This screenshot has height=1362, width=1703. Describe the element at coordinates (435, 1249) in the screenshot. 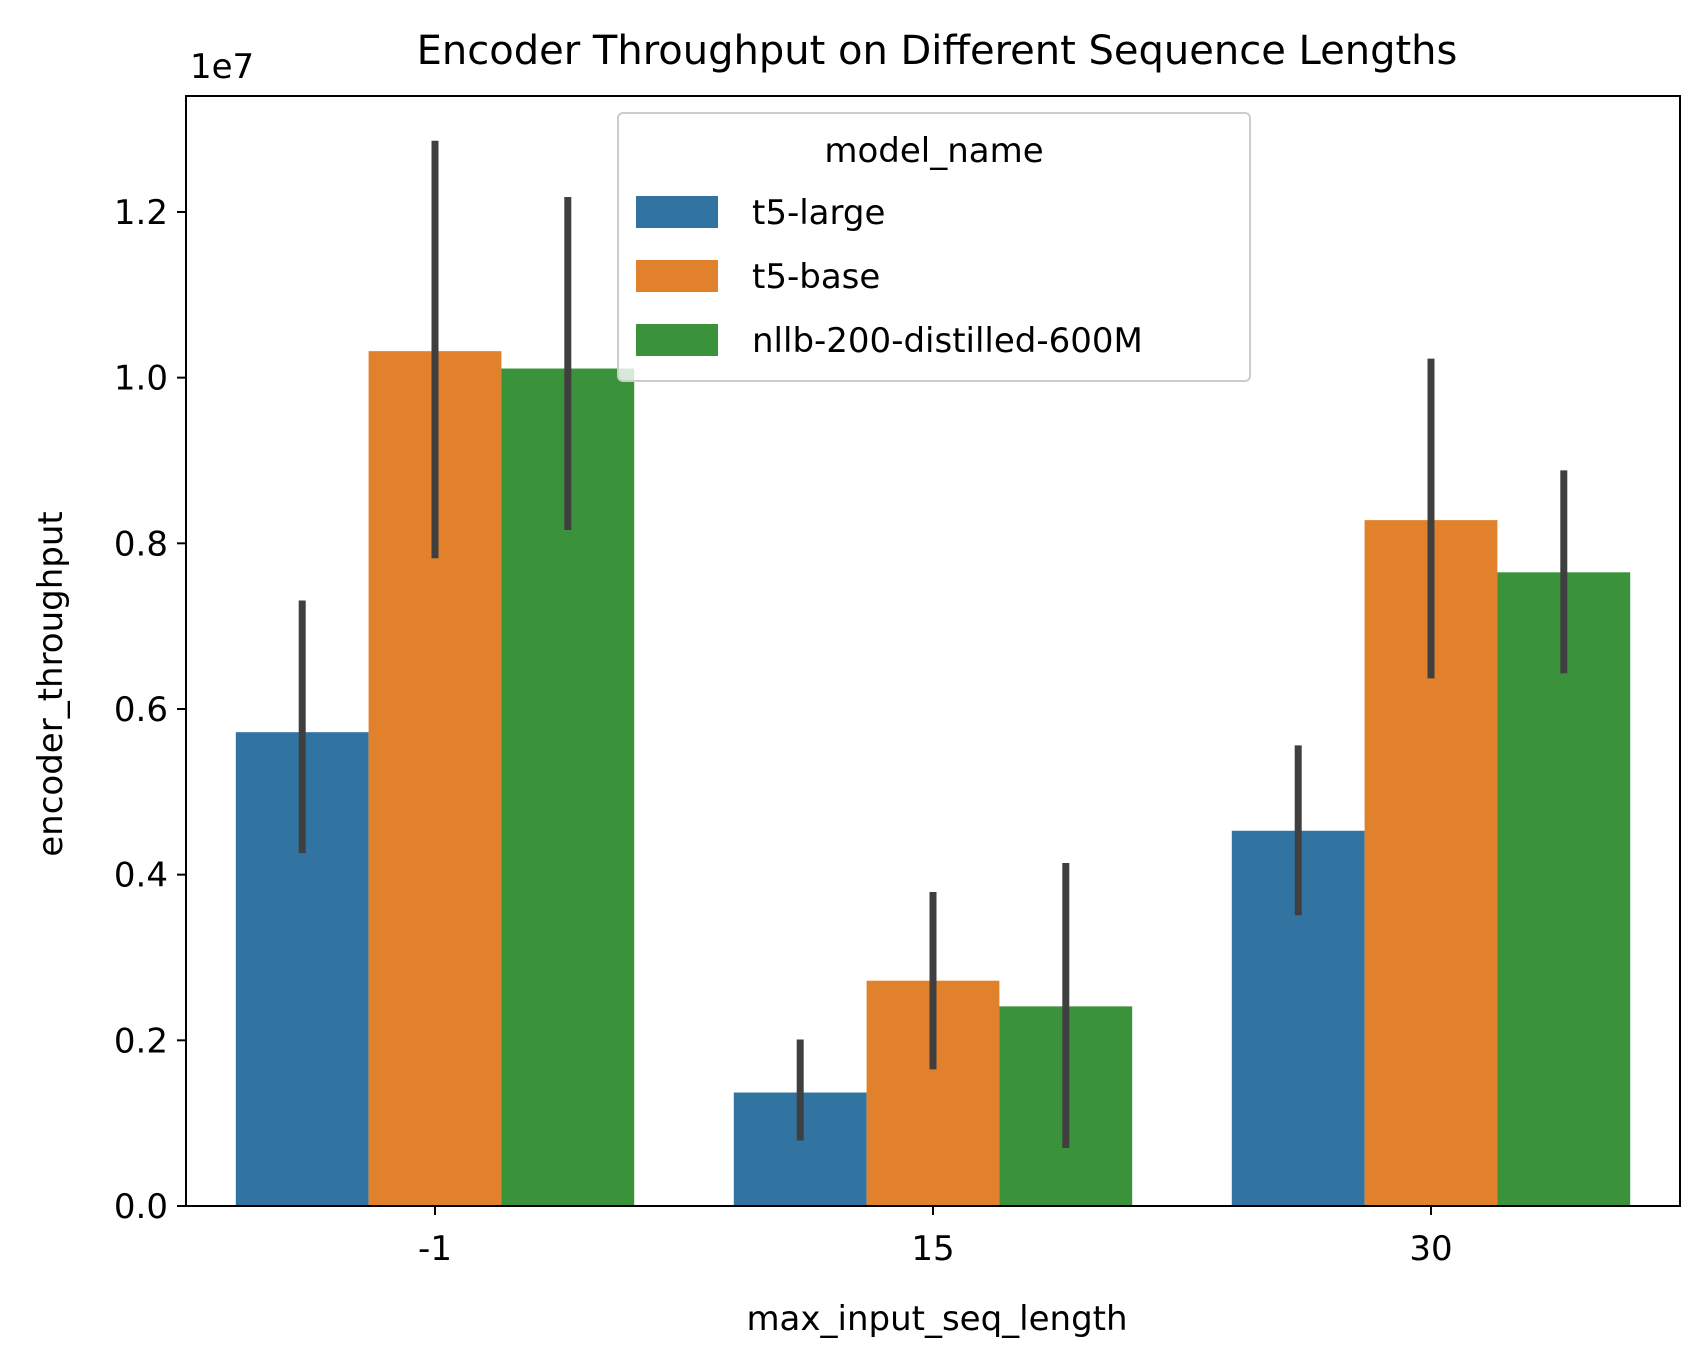

I see `x-tick-label: -1` at that location.